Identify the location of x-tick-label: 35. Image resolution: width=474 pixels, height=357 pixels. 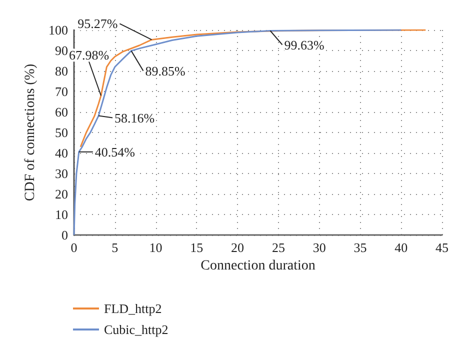
(360, 247).